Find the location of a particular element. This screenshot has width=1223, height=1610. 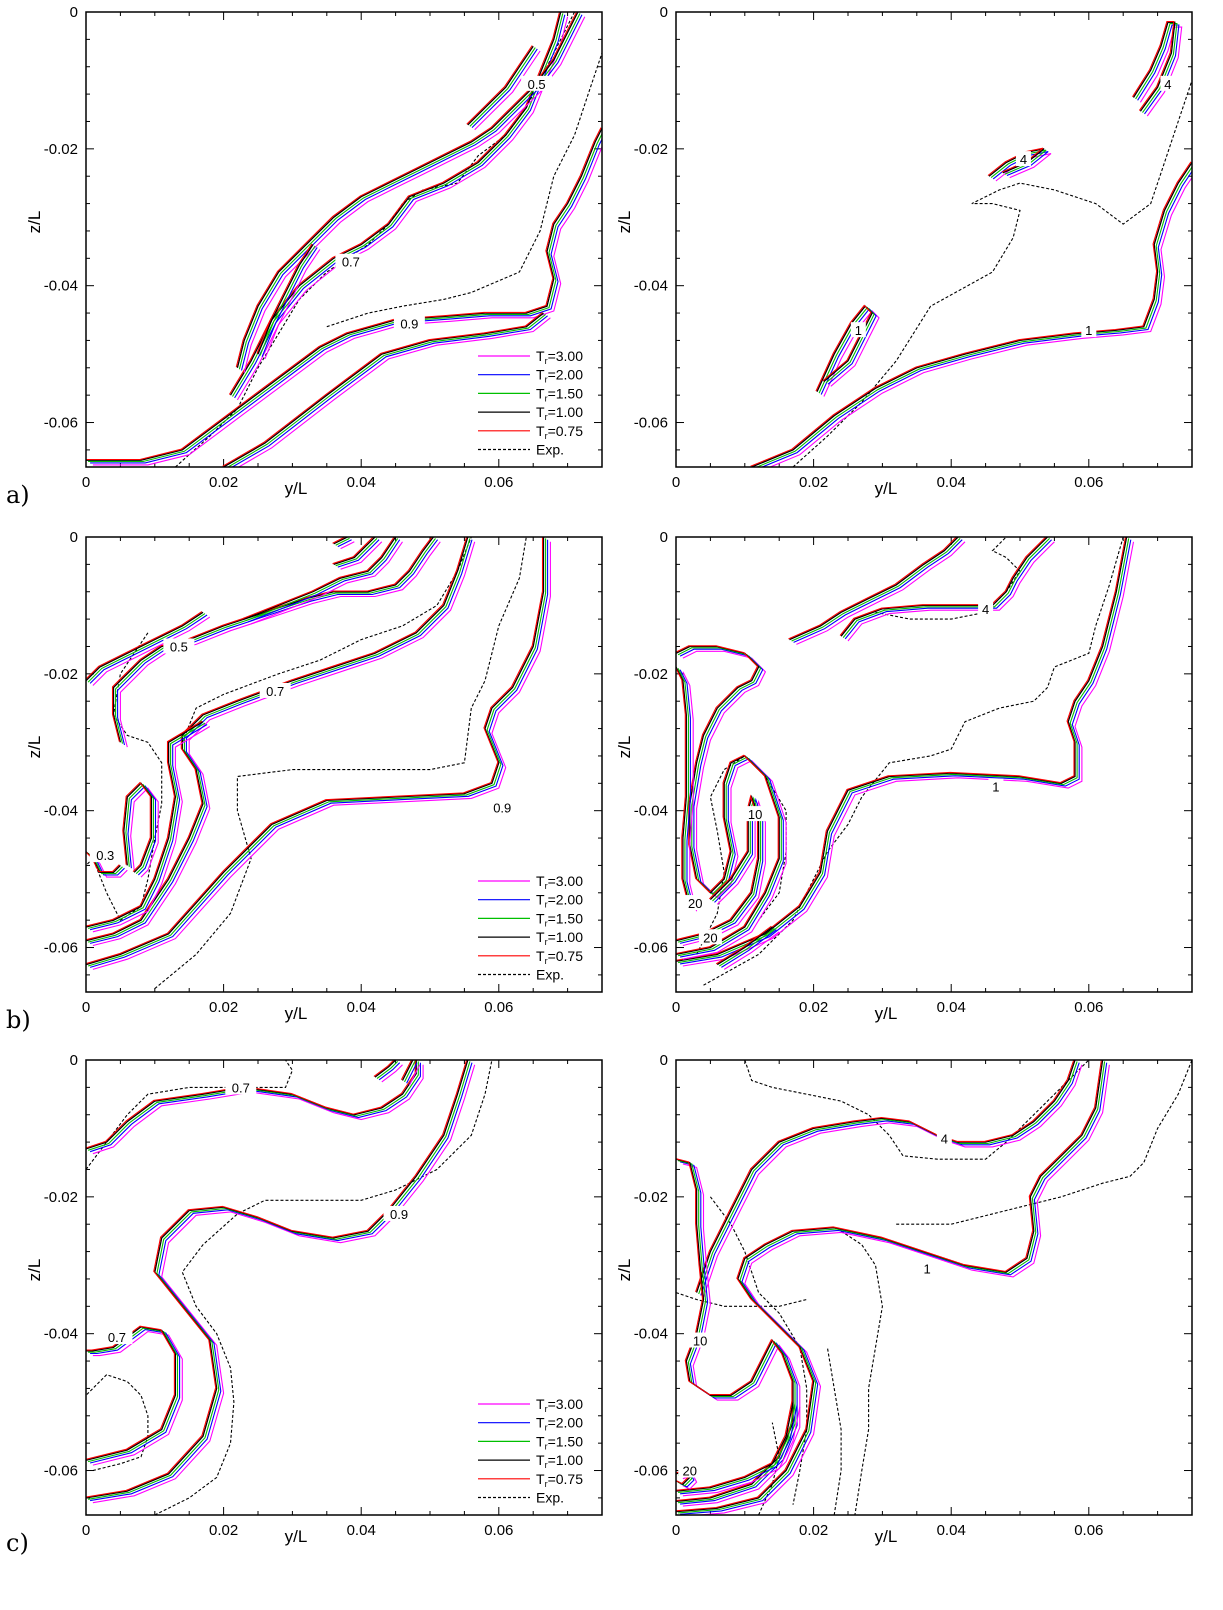

x-tick-label: 0 is located at coordinates (86, 1007).